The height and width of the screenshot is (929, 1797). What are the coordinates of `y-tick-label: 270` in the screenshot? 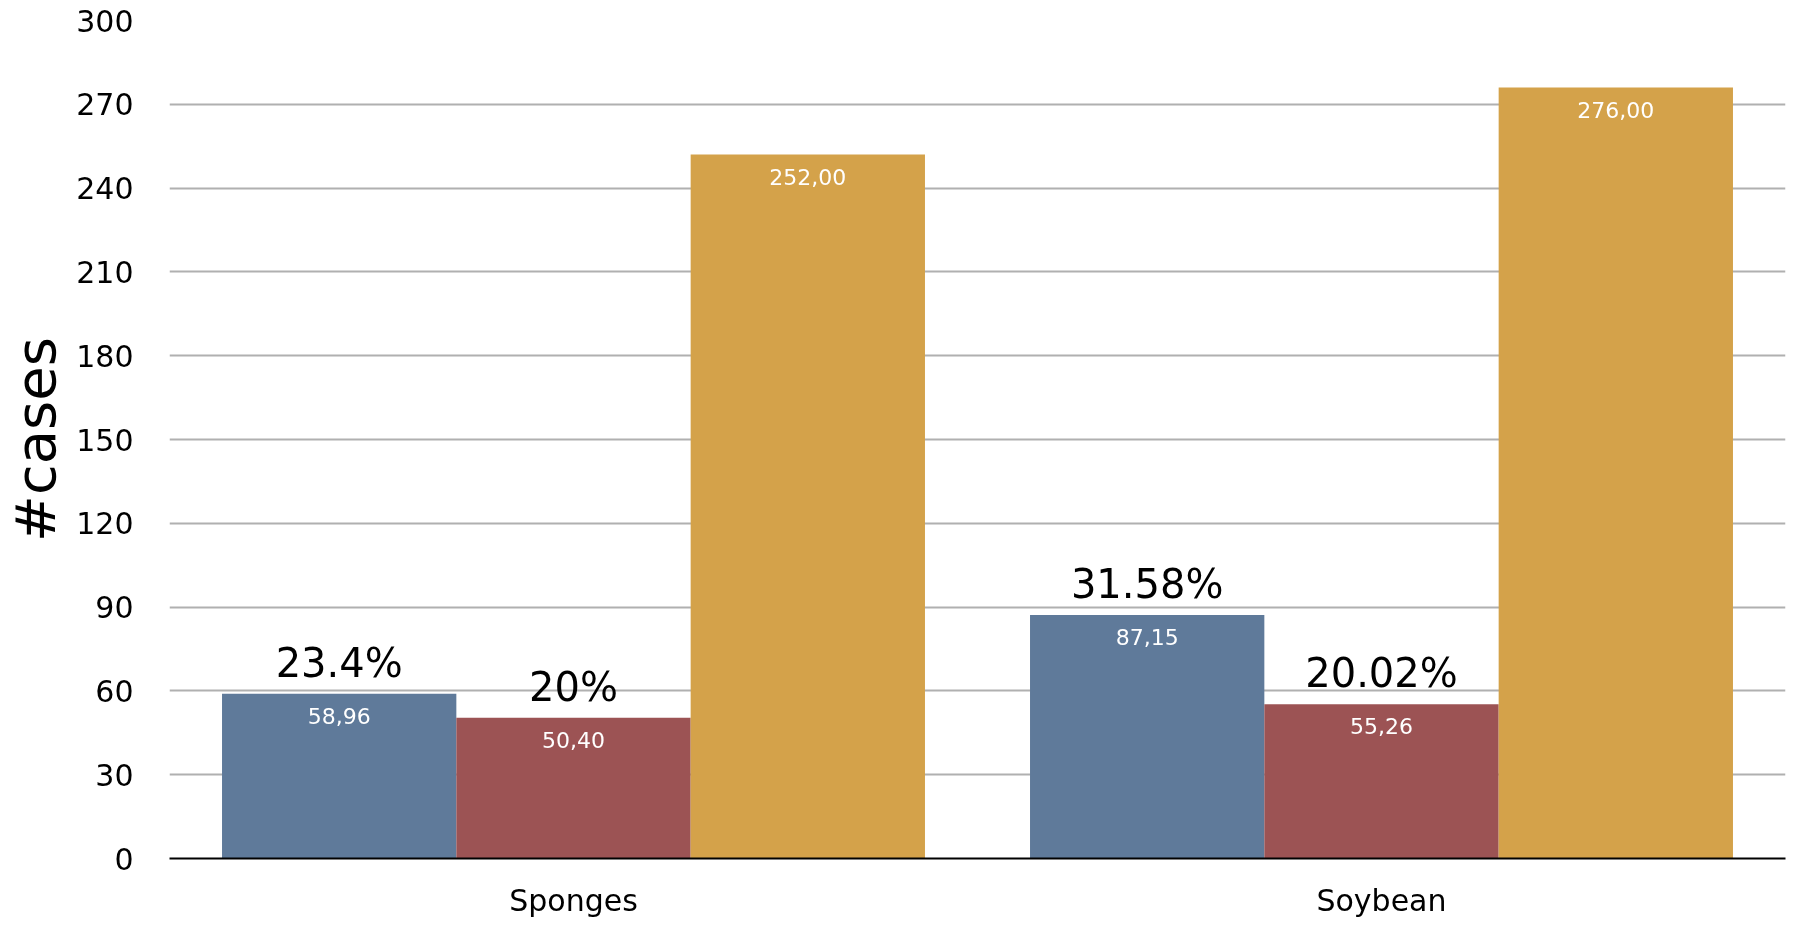 It's located at (105, 105).